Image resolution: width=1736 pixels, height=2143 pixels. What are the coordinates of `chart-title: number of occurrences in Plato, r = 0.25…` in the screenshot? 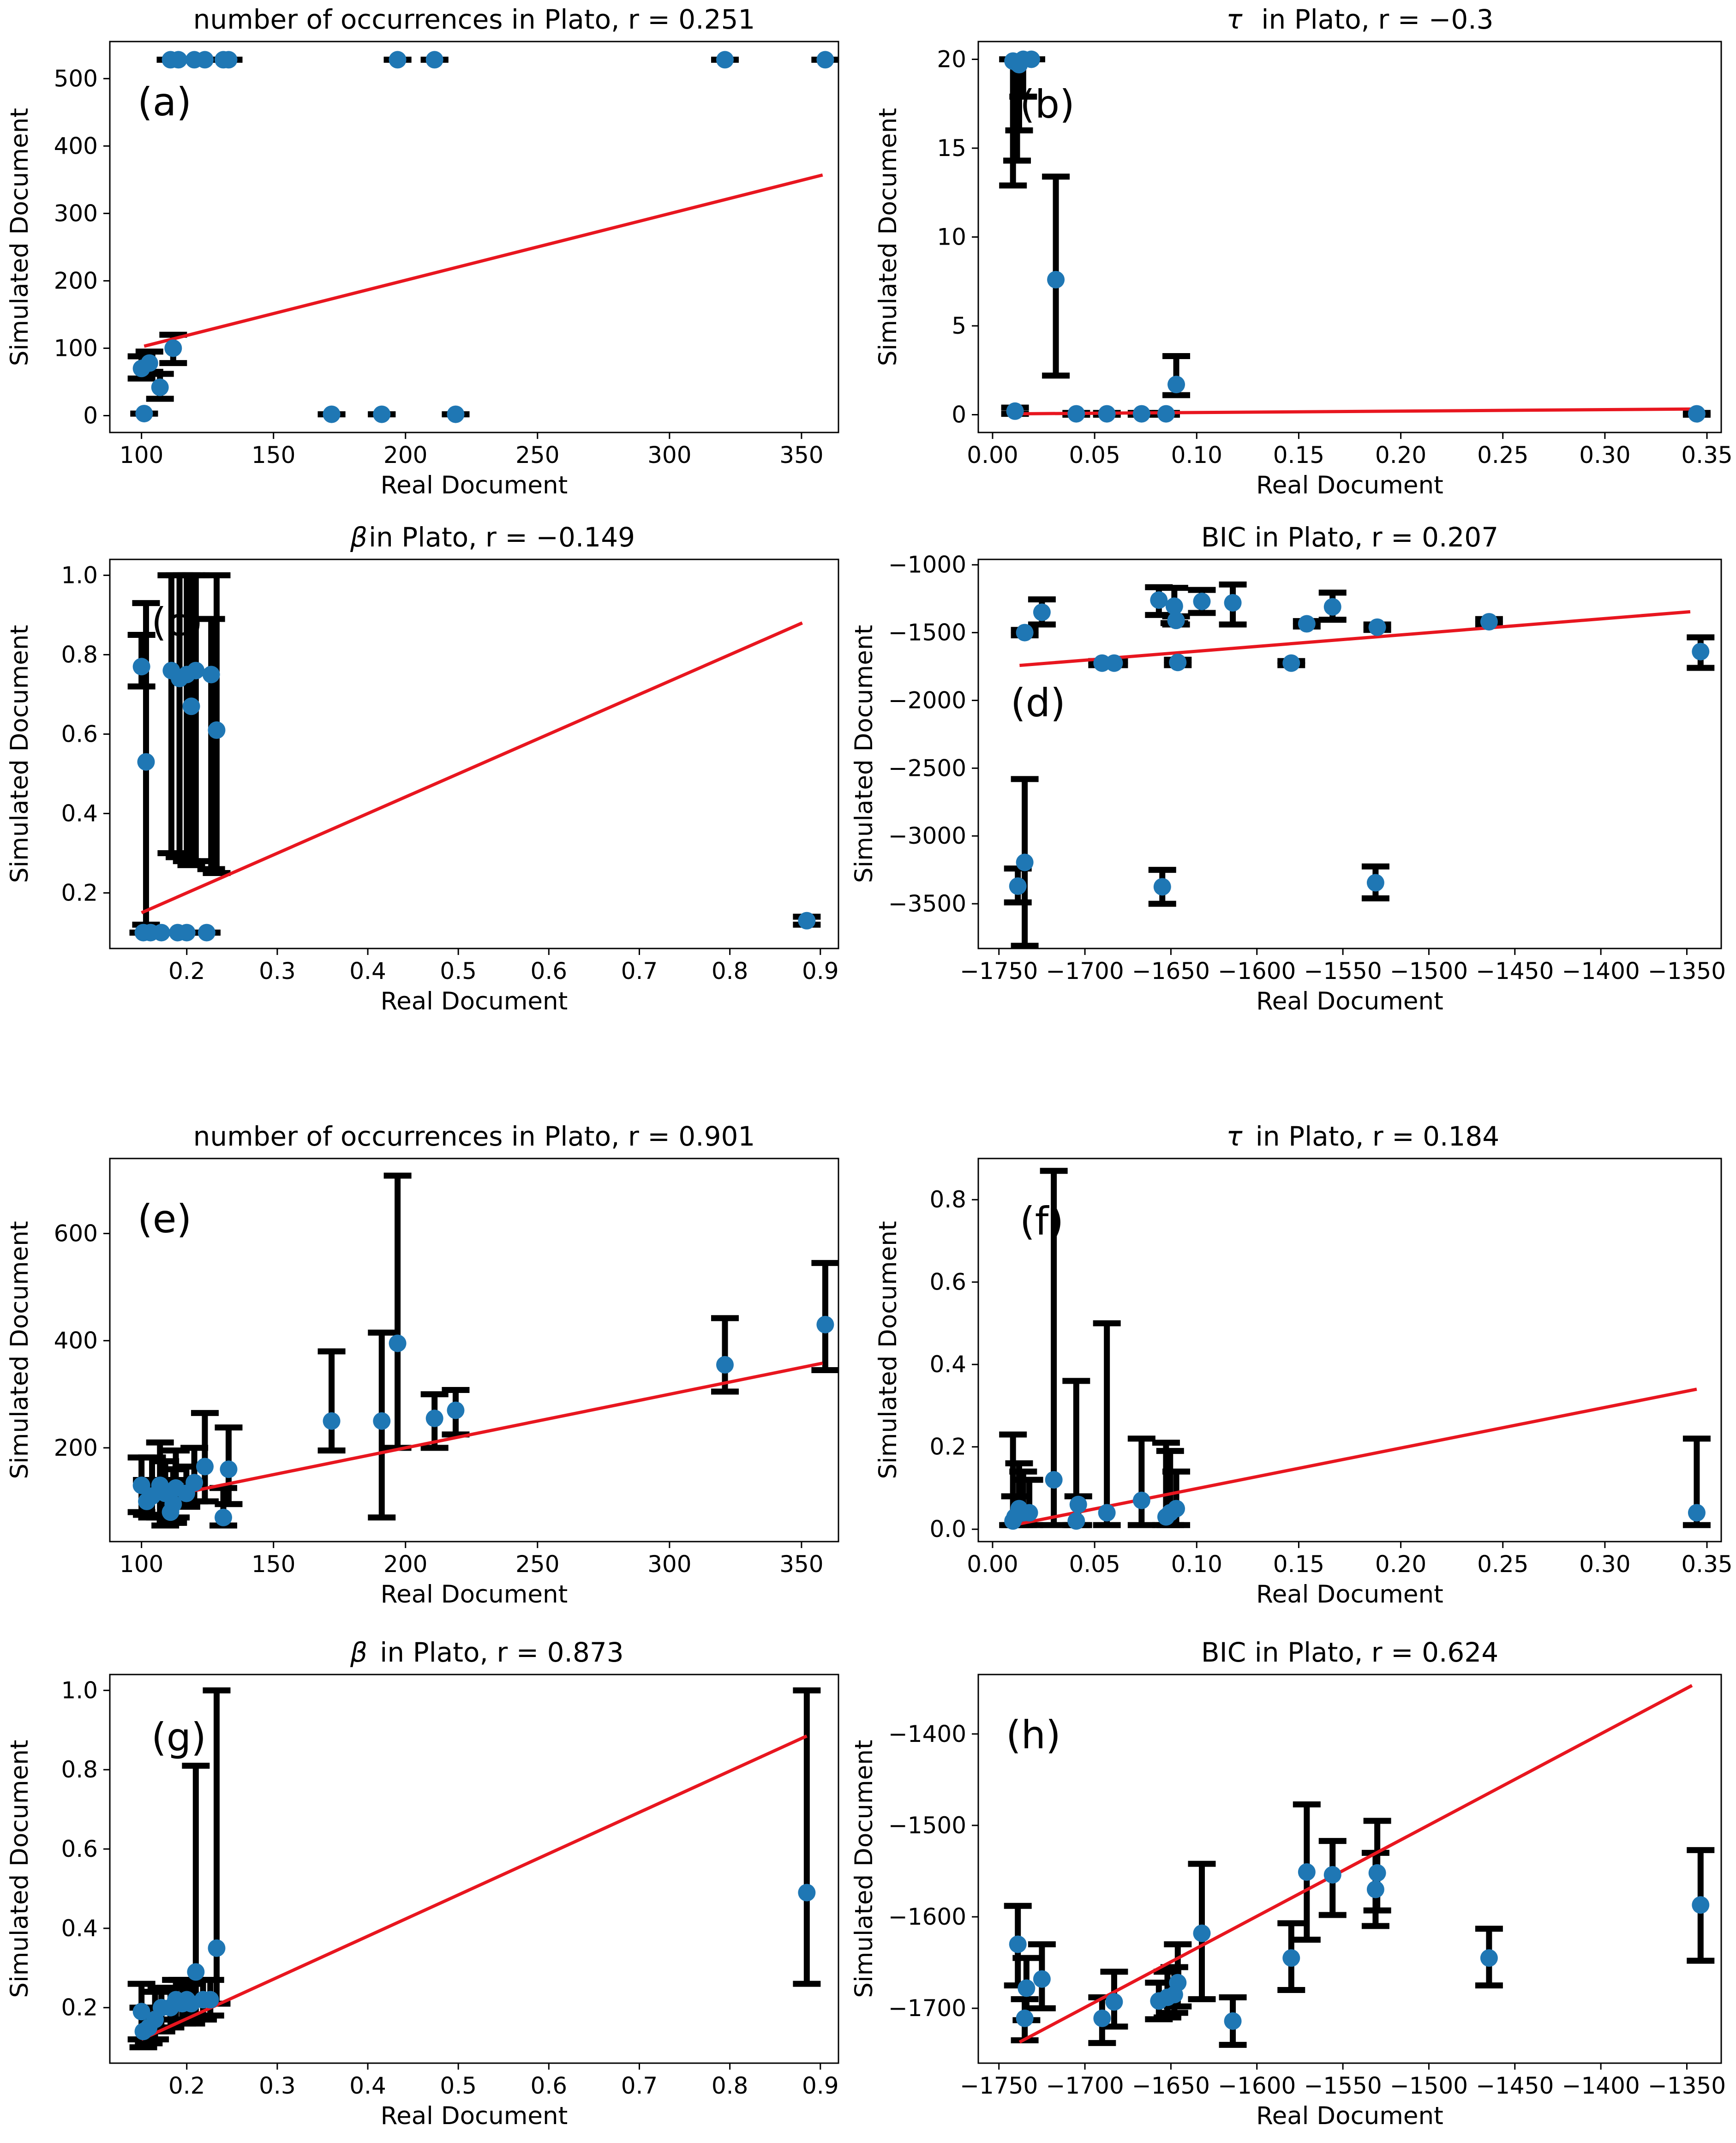 It's located at (474, 19).